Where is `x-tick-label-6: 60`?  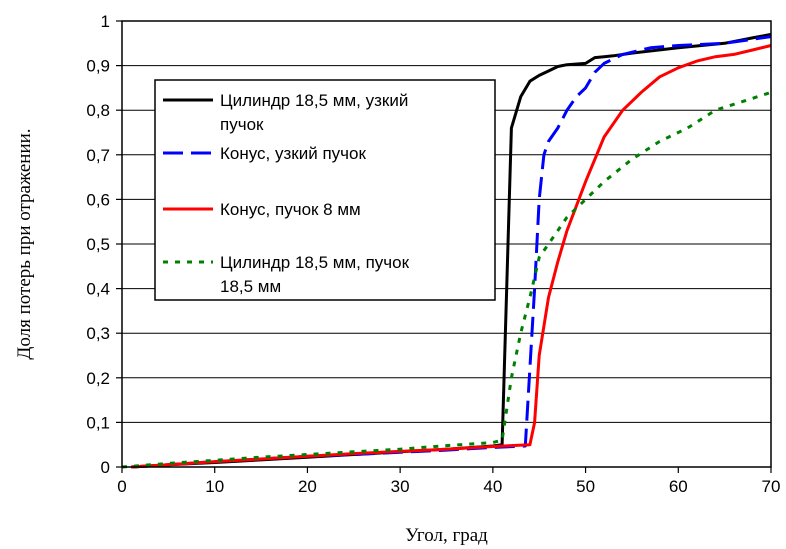
x-tick-label-6: 60 is located at coordinates (678, 486).